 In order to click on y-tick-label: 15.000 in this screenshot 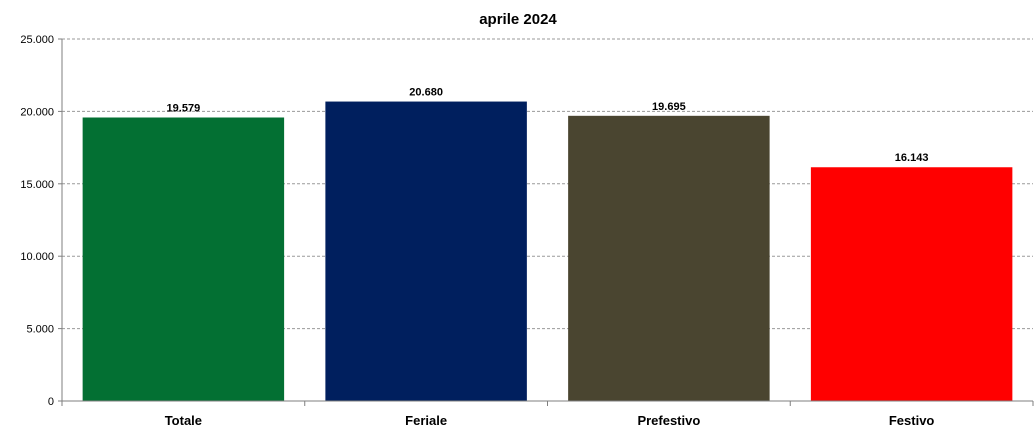, I will do `click(37, 185)`.